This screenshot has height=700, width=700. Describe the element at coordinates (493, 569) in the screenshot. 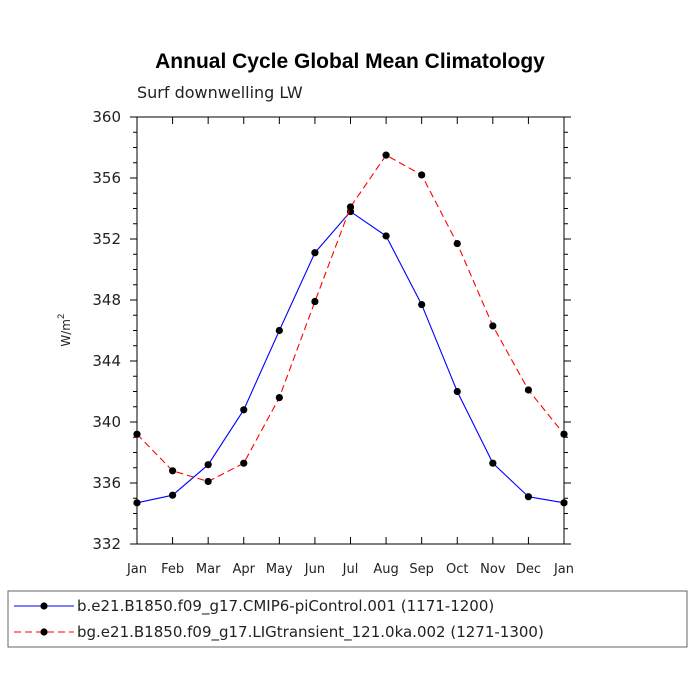

I see `x-tick-label: Nov` at that location.